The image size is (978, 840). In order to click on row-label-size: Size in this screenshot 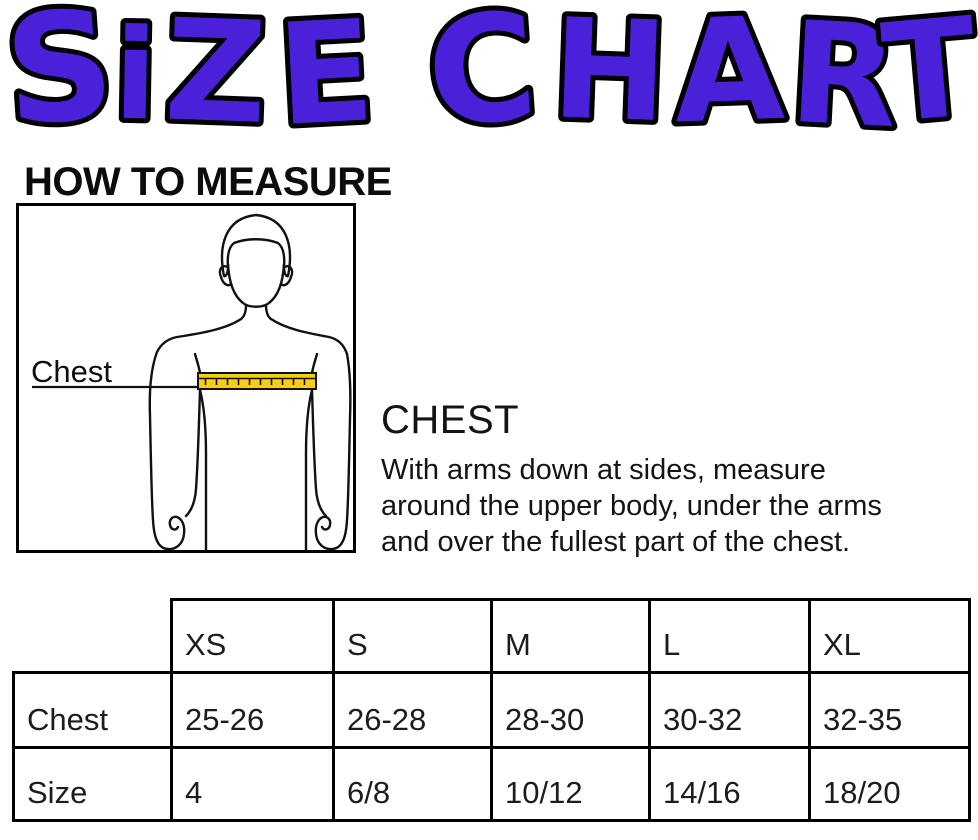, I will do `click(92, 784)`.